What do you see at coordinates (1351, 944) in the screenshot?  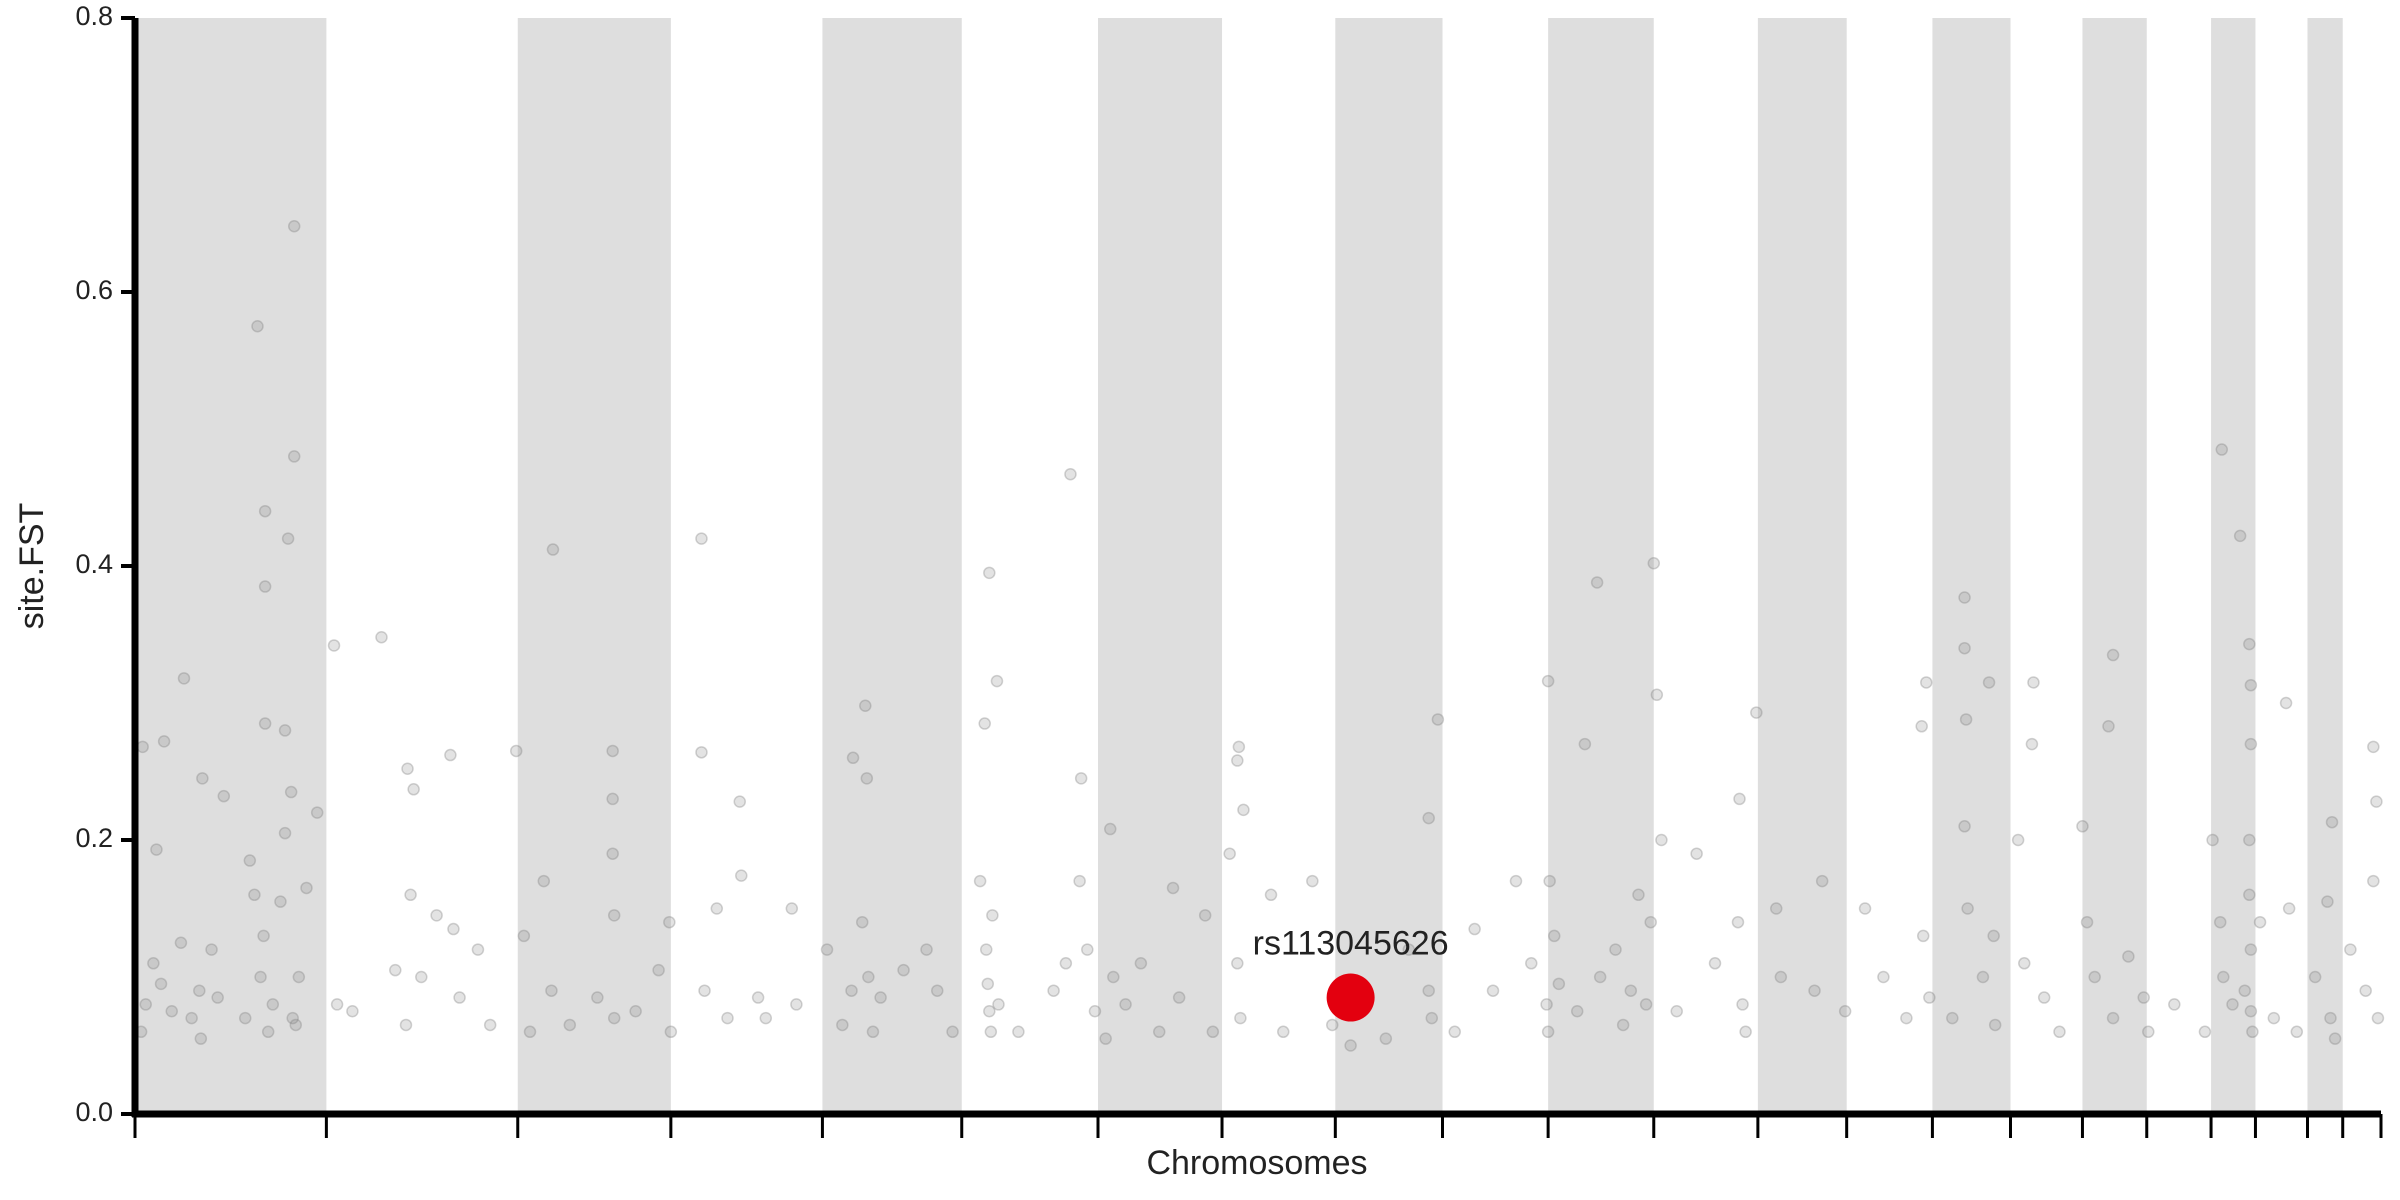 I see `highlight-label: rs113045626` at bounding box center [1351, 944].